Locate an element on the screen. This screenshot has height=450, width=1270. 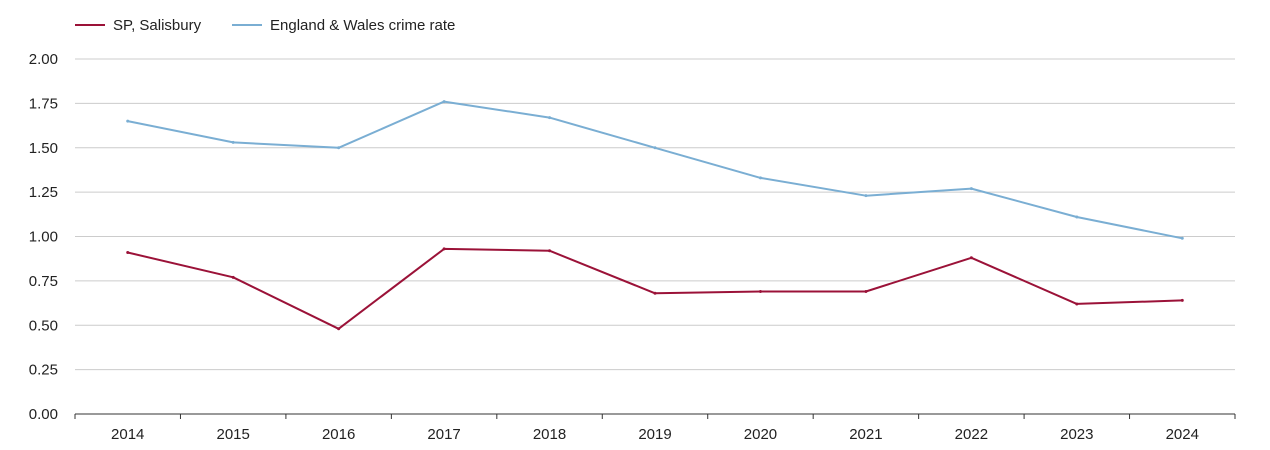
y-tick-label: 0.75 is located at coordinates (43, 281).